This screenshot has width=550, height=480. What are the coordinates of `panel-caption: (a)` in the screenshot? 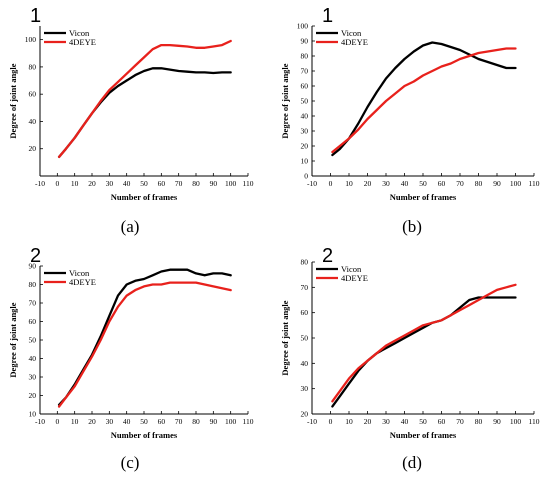 It's located at (130, 226).